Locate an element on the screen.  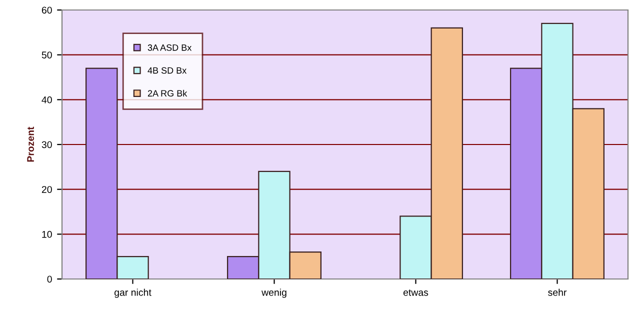
y-axis-title: Prozent is located at coordinates (30, 144).